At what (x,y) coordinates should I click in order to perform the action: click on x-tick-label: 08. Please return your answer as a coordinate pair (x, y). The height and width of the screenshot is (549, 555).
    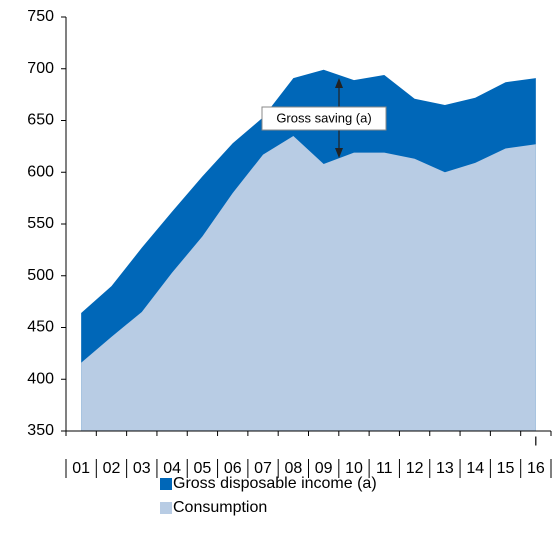
    Looking at the image, I should click on (293, 468).